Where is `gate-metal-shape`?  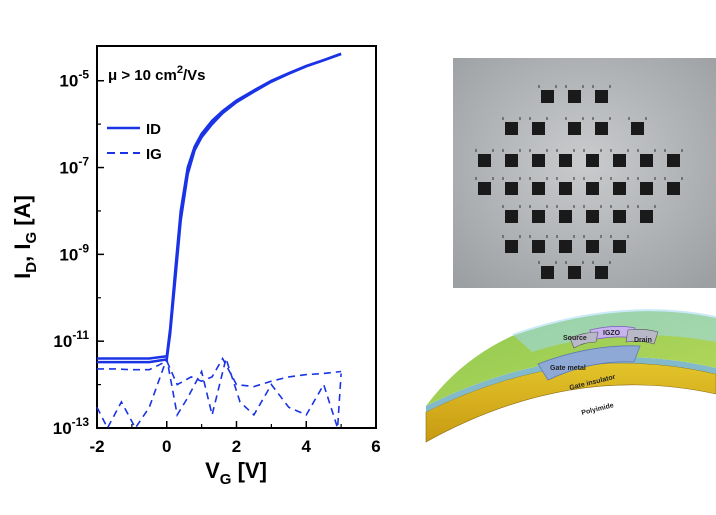
gate-metal-shape is located at coordinates (589, 363).